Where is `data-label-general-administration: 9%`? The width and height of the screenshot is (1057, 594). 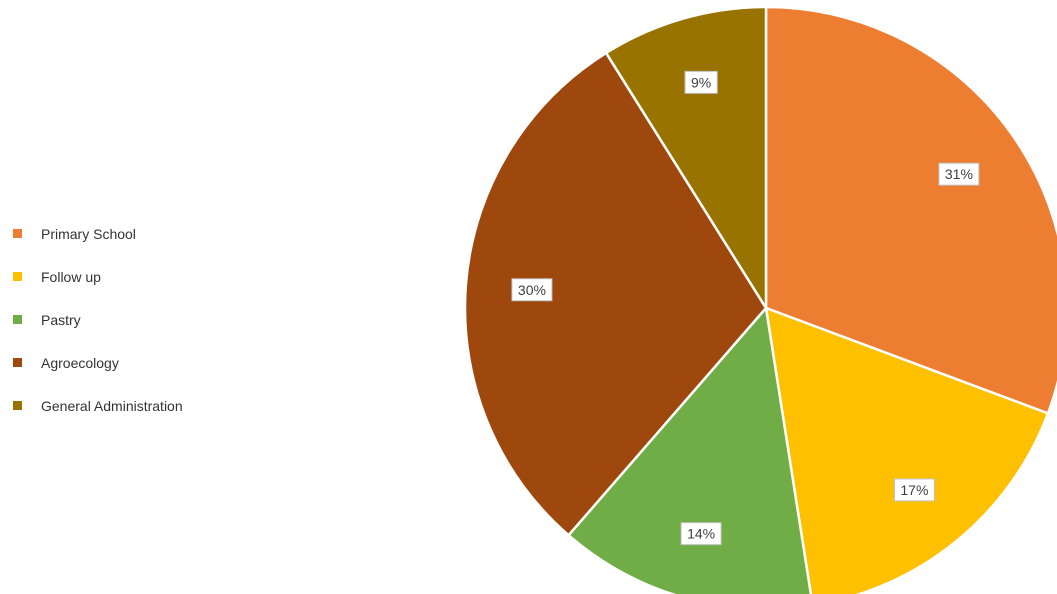 data-label-general-administration: 9% is located at coordinates (701, 82).